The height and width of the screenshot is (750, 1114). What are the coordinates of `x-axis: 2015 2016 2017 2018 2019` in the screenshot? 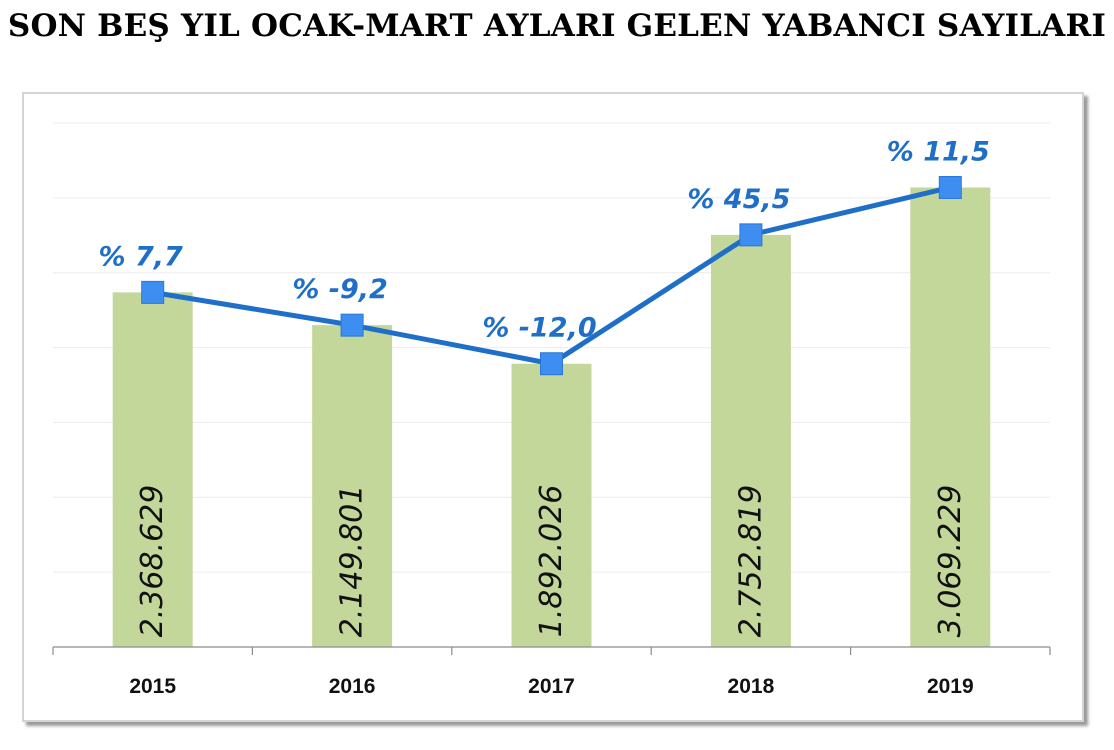 It's located at (551, 672).